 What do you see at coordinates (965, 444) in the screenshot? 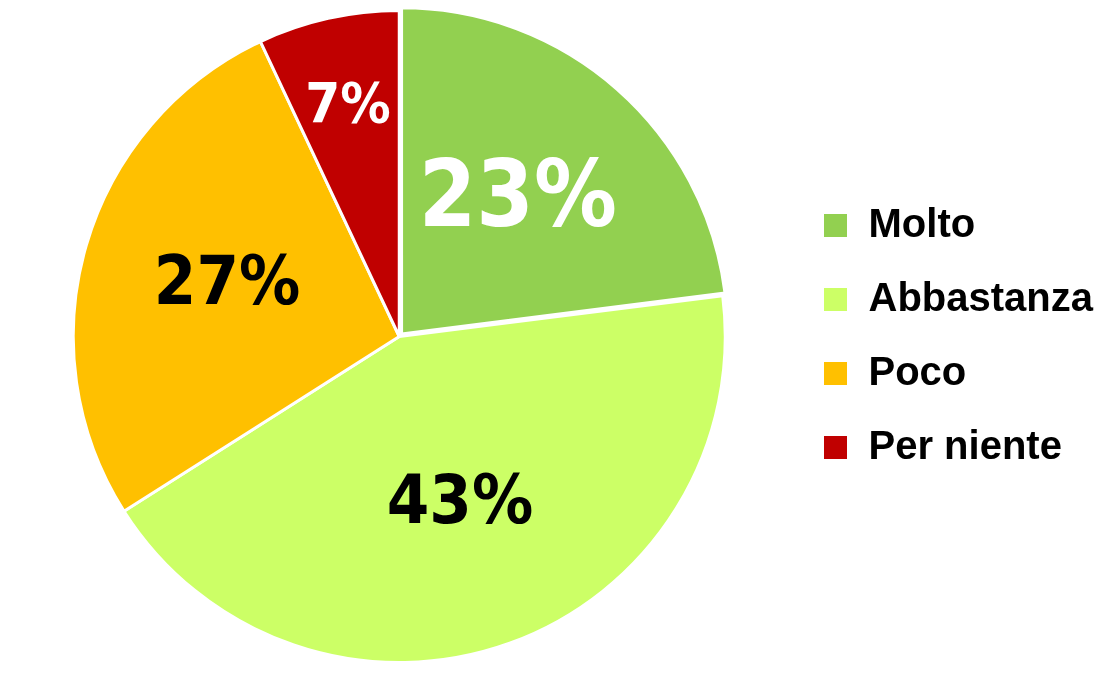
I see `legend-label: Per niente` at bounding box center [965, 444].